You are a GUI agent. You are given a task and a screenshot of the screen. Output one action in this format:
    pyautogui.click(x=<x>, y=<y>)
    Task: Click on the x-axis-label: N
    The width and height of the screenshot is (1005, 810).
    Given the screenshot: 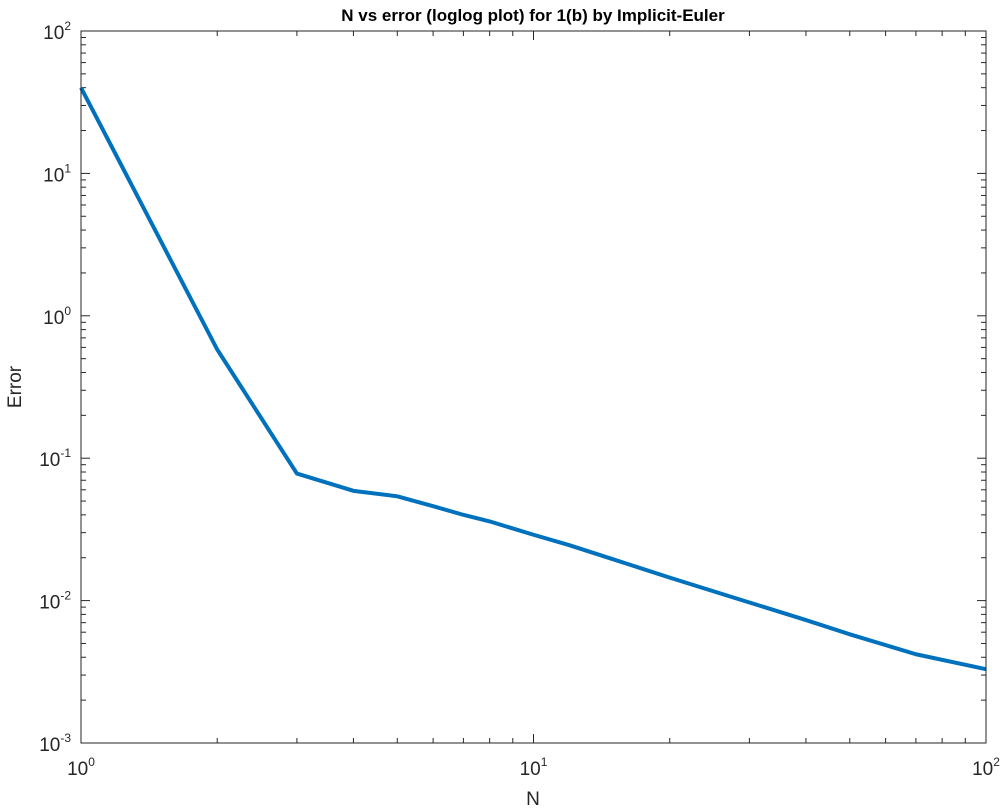 What is the action you would take?
    pyautogui.click(x=533, y=799)
    